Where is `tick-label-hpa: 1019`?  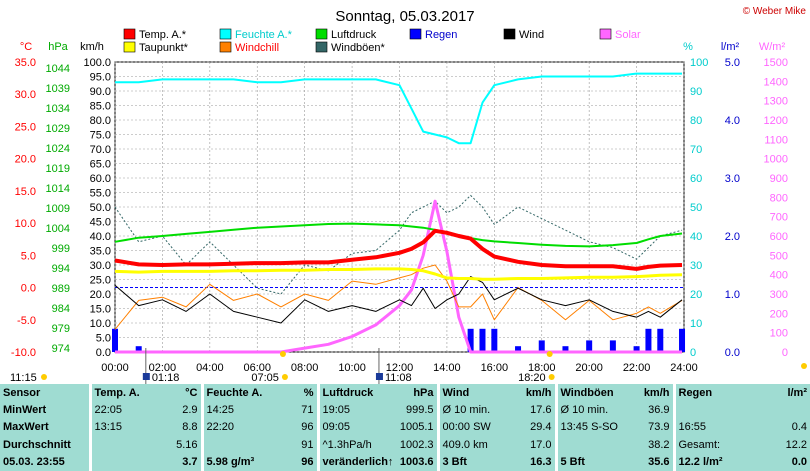
tick-label-hpa: 1019 is located at coordinates (58, 169).